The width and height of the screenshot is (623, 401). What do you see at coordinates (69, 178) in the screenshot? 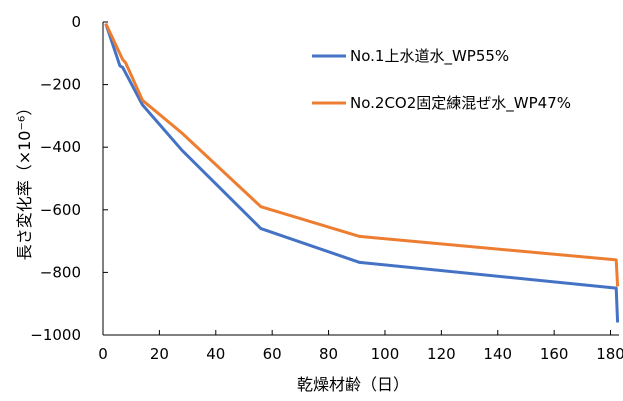
I see `y-ticks: 0 −200 −400 −600 −800 −1000` at bounding box center [69, 178].